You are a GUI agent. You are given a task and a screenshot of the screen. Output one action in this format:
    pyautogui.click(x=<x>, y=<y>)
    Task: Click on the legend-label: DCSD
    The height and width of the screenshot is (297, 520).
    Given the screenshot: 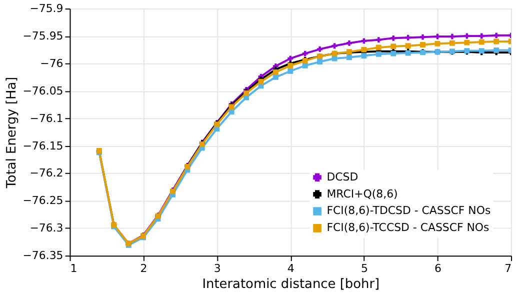 What is the action you would take?
    pyautogui.click(x=342, y=177)
    